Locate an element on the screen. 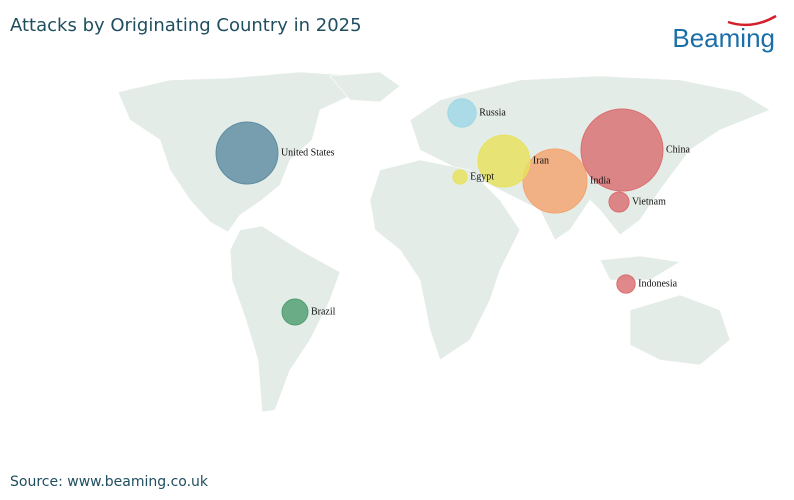  bubble-label: Vietnam is located at coordinates (649, 201).